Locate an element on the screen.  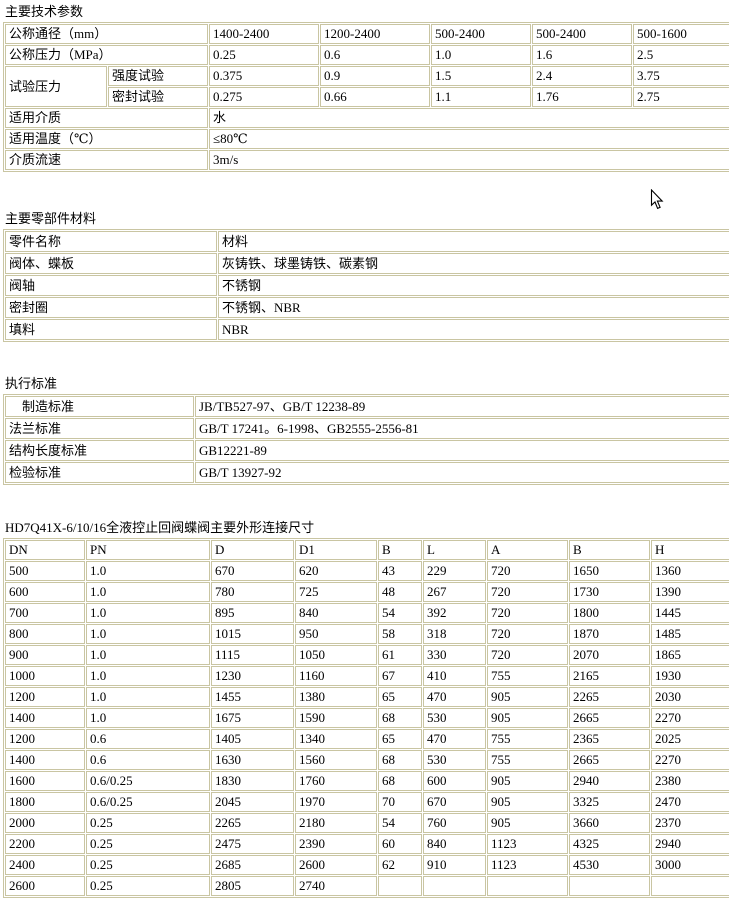
table-cell: 水 is located at coordinates (469, 118).